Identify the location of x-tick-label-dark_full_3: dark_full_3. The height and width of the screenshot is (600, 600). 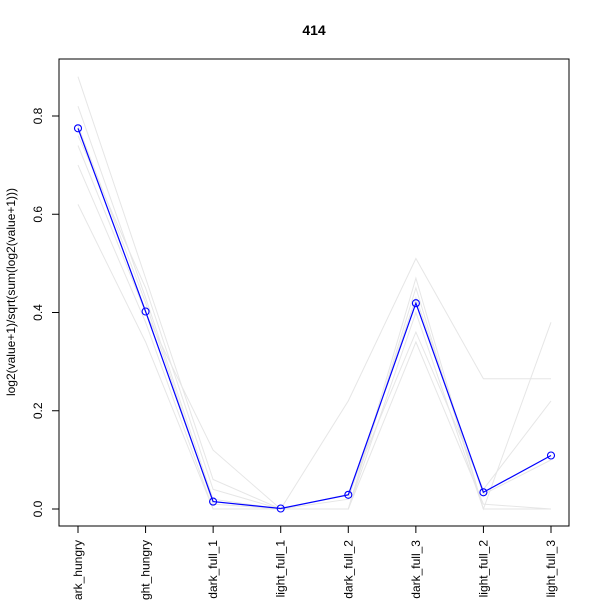
(416, 569).